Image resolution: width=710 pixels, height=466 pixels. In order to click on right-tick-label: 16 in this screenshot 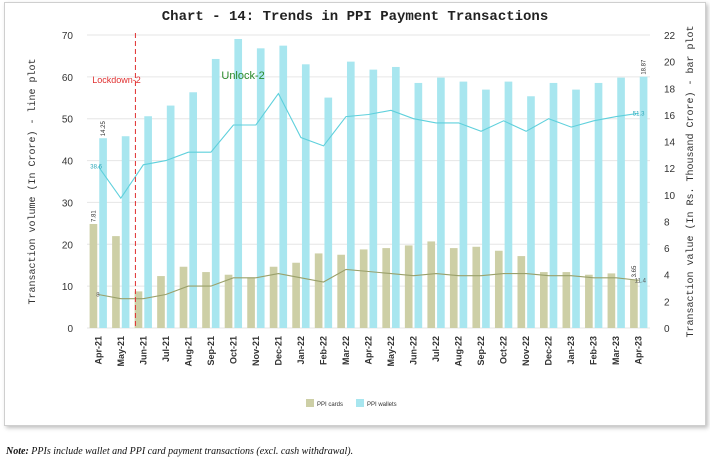, I will do `click(670, 116)`.